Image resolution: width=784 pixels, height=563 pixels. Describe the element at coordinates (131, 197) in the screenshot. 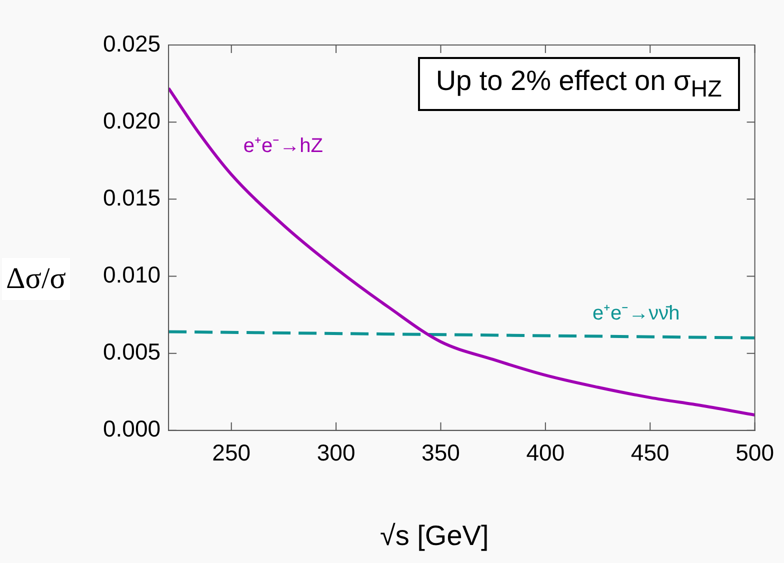

I see `y-tick-label: 0.015` at that location.